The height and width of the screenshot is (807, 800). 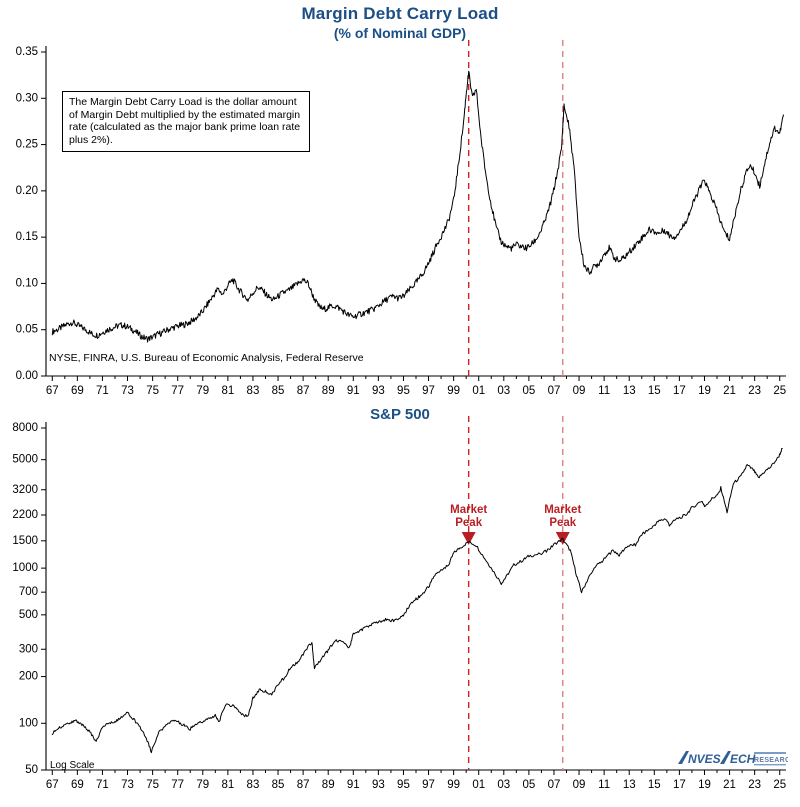 What do you see at coordinates (528, 785) in the screenshot?
I see `x-tick-label-1-19: 05` at bounding box center [528, 785].